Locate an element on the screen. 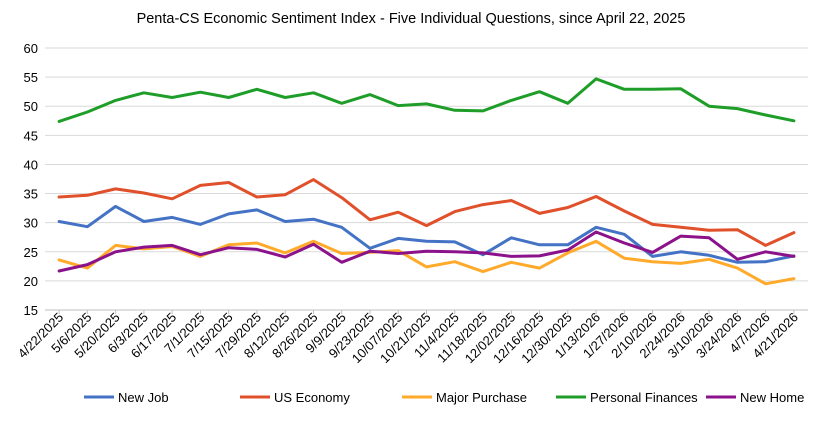 This screenshot has height=424, width=823. series-line-major-purchase is located at coordinates (426, 262).